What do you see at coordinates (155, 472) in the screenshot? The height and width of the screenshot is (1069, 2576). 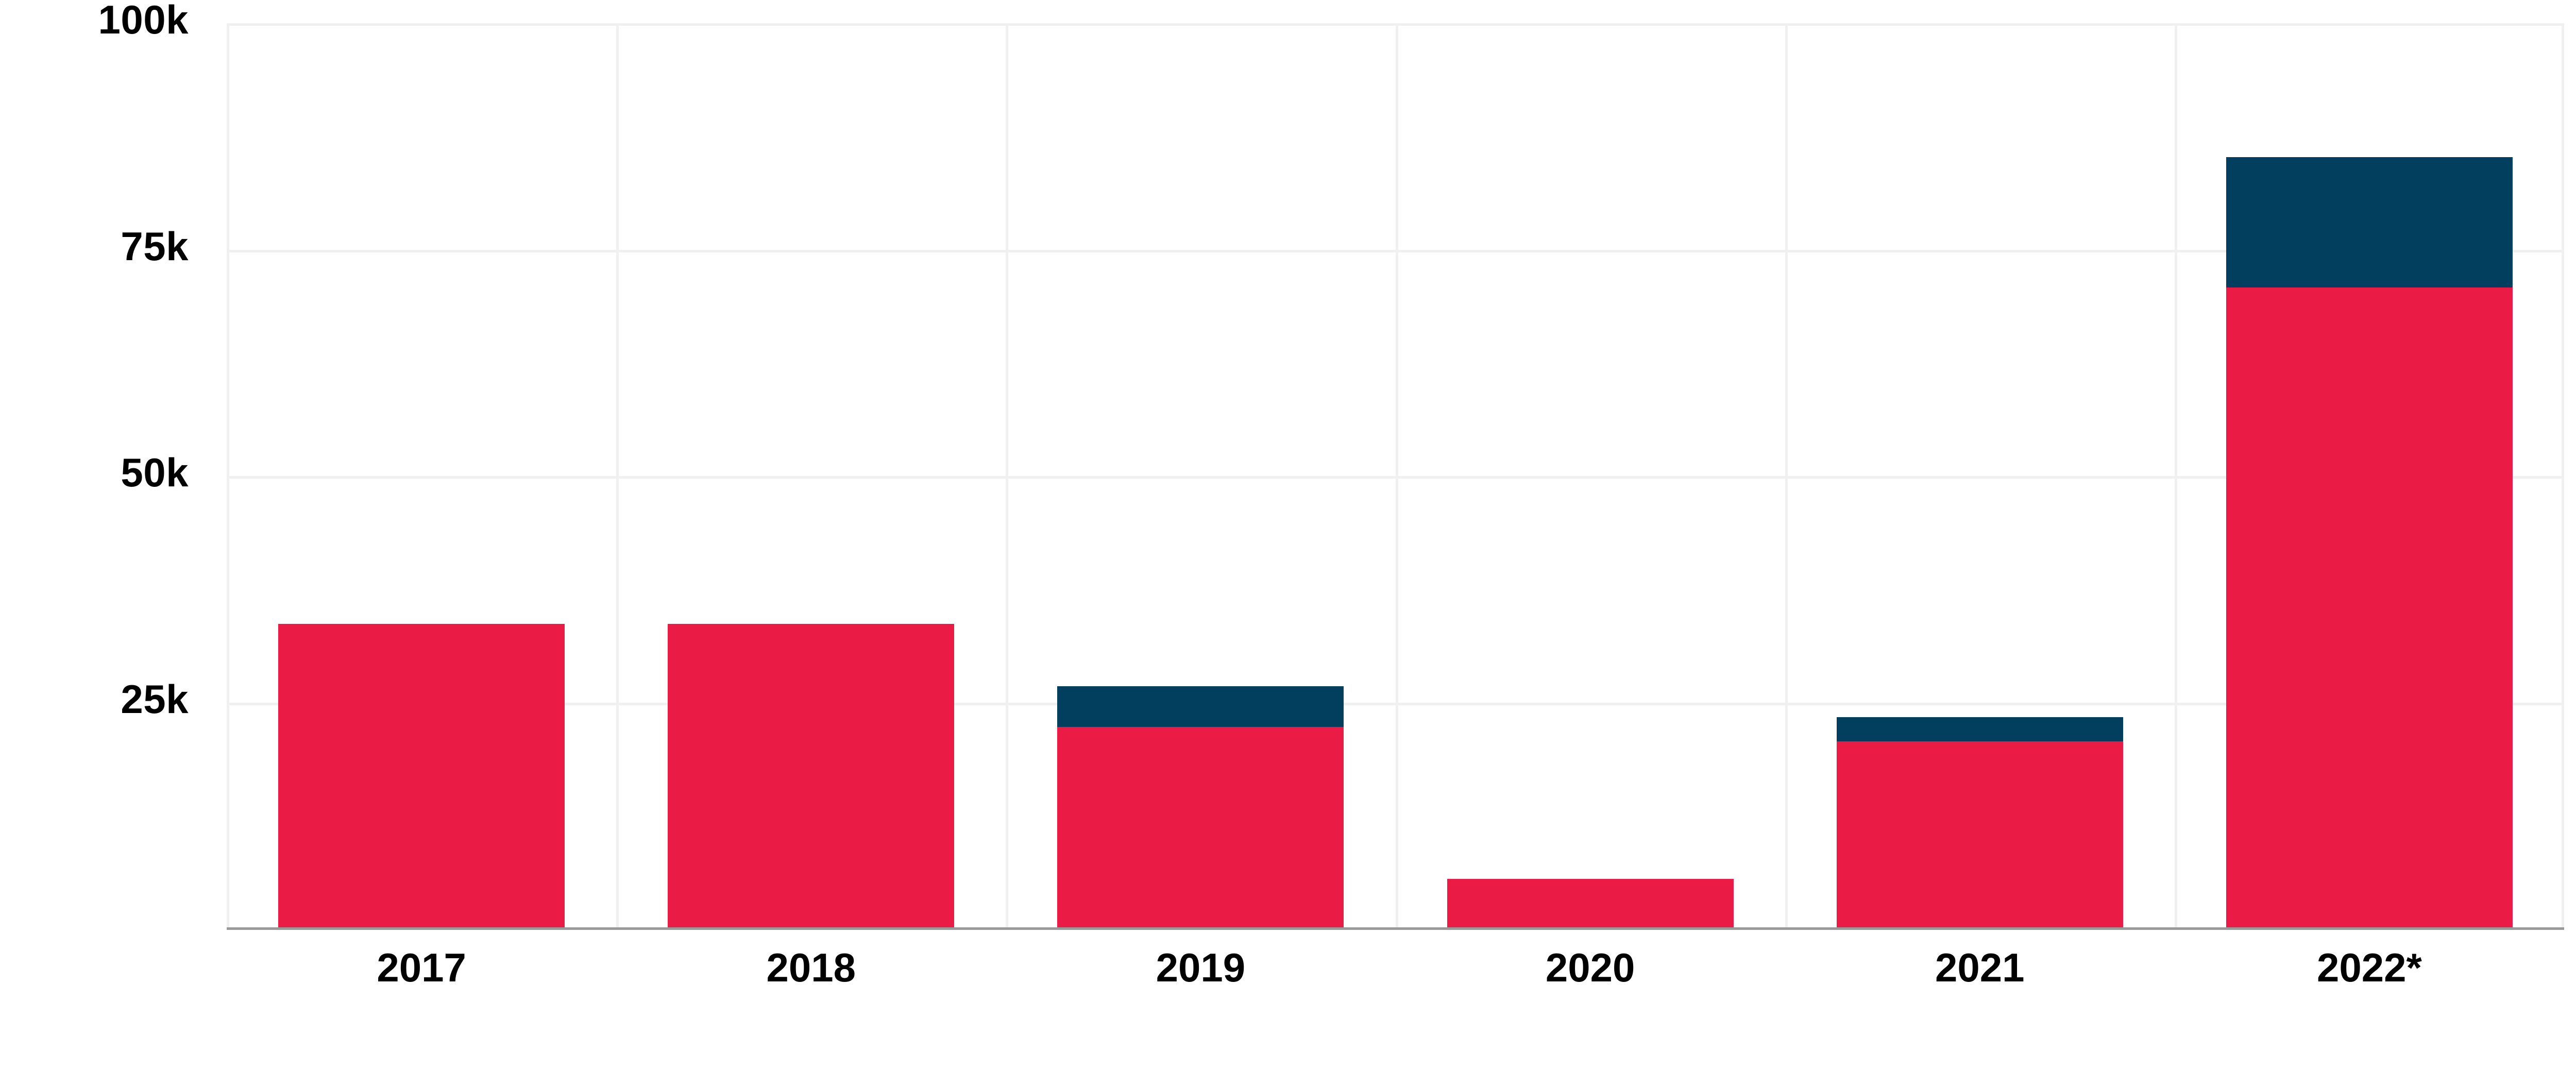 I see `y-tick-label-50k: 50k` at bounding box center [155, 472].